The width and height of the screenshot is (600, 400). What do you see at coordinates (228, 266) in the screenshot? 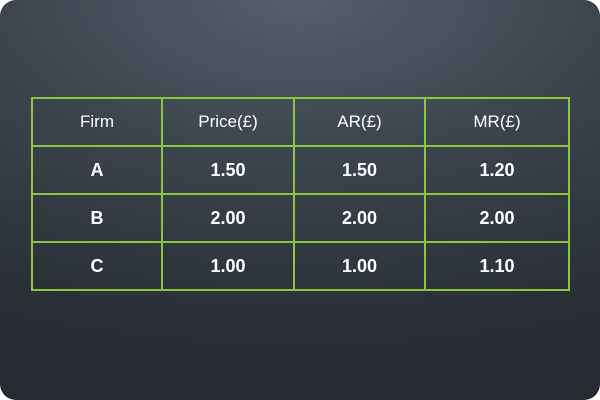
I see `cell-price: 1.00` at bounding box center [228, 266].